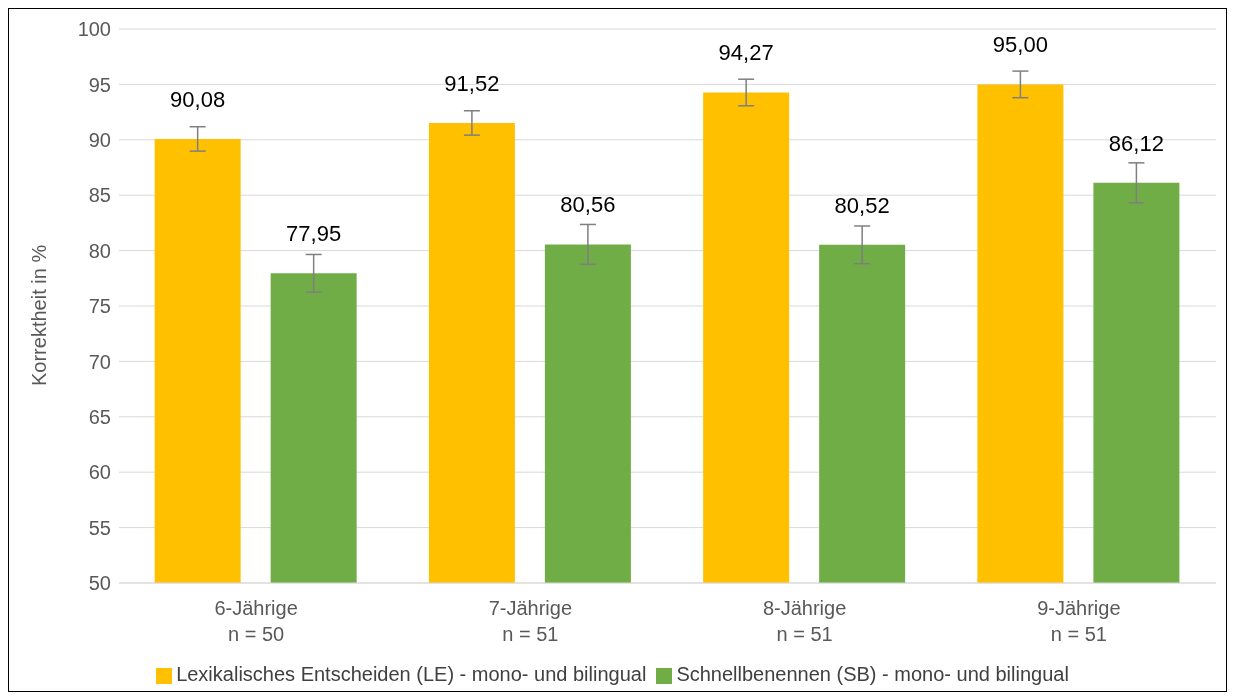 This screenshot has width=1235, height=700. What do you see at coordinates (99, 527) in the screenshot?
I see `y-tick-label: 55` at bounding box center [99, 527].